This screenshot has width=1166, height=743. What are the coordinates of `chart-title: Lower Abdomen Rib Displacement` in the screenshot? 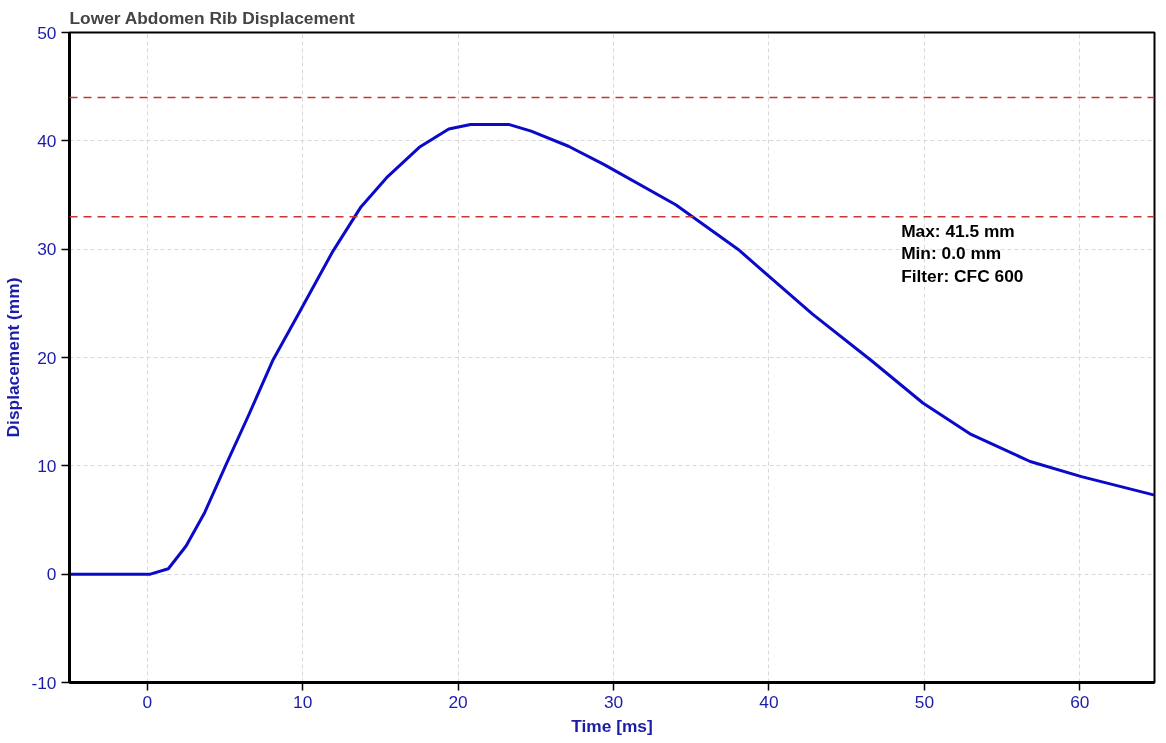 It's located at (212, 17).